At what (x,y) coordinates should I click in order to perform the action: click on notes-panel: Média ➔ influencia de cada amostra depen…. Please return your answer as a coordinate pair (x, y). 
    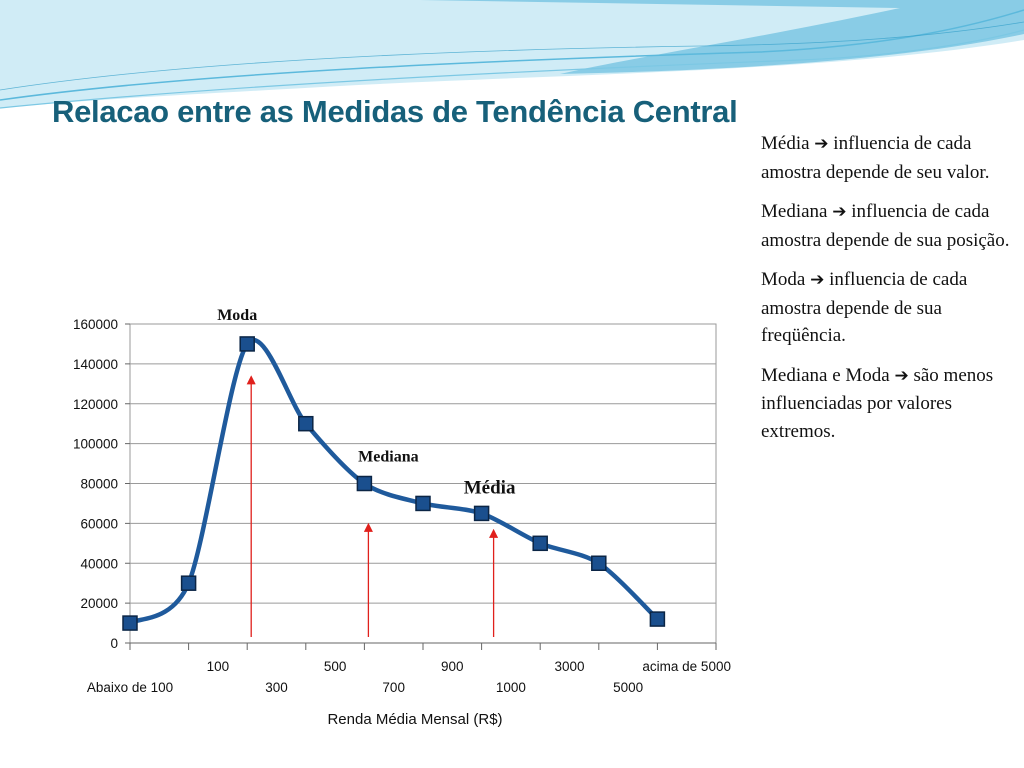
    Looking at the image, I should click on (889, 293).